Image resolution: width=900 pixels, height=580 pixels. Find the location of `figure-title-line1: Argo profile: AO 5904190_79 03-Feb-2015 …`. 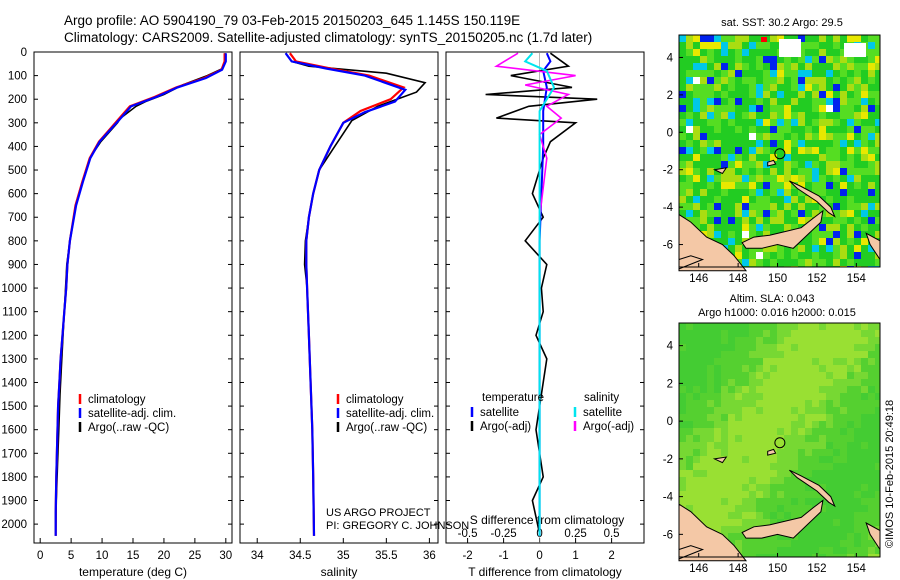

figure-title-line1: Argo profile: AO 5904190_79 03-Feb-2015 … is located at coordinates (292, 20).